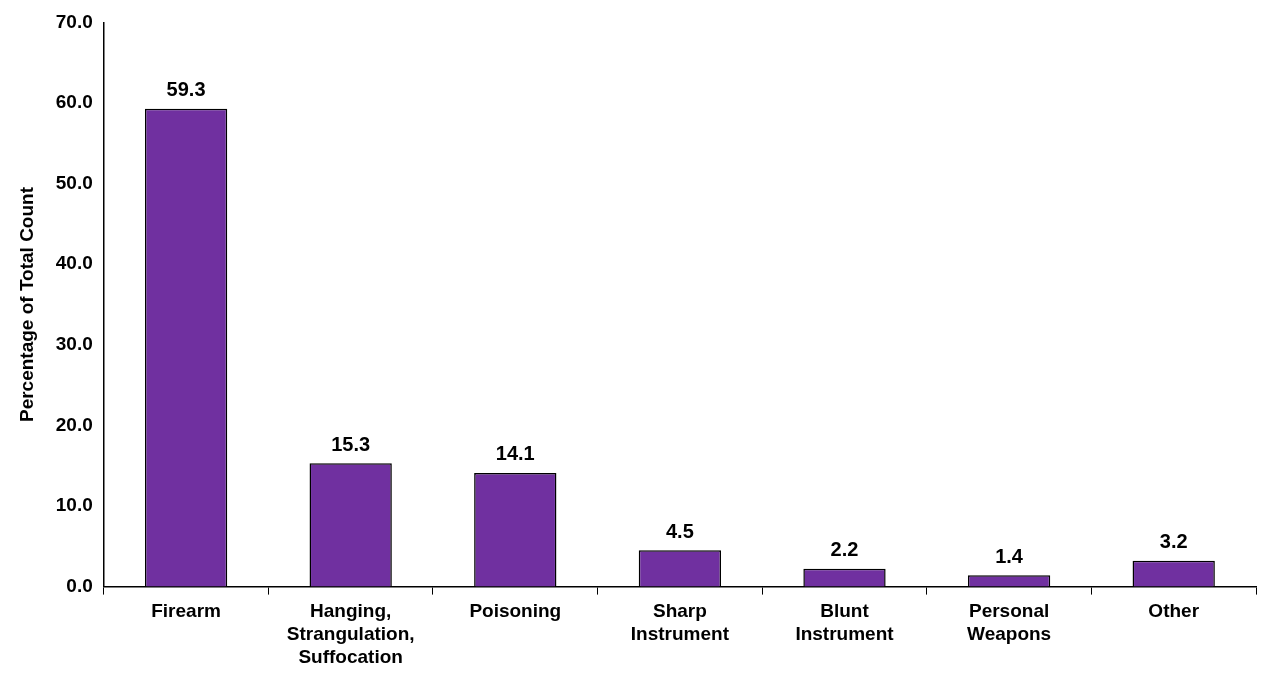 The image size is (1274, 683). What do you see at coordinates (351, 443) in the screenshot?
I see `data-label: 15.3` at bounding box center [351, 443].